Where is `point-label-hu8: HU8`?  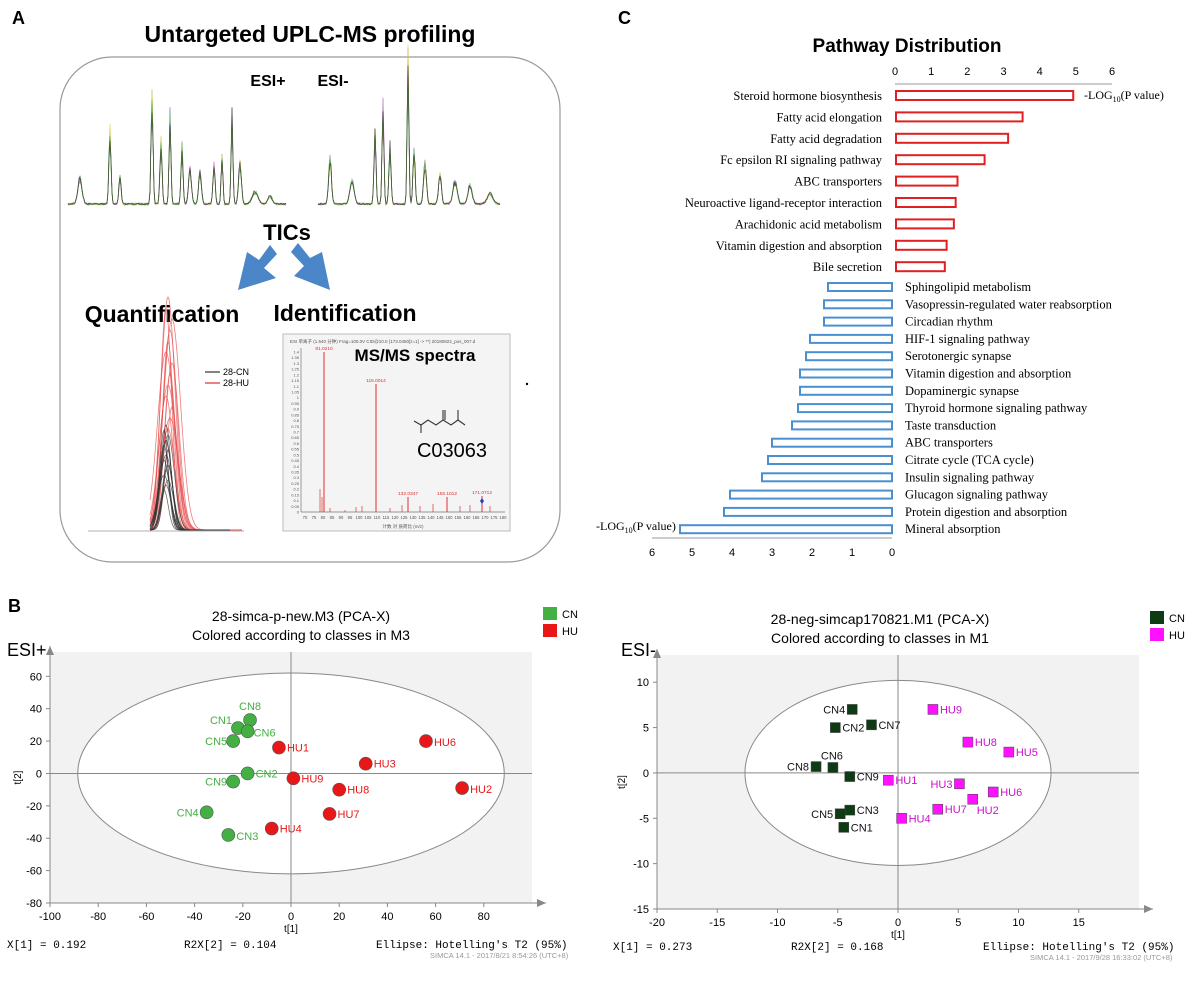 point-label-hu8: HU8 is located at coordinates (986, 743).